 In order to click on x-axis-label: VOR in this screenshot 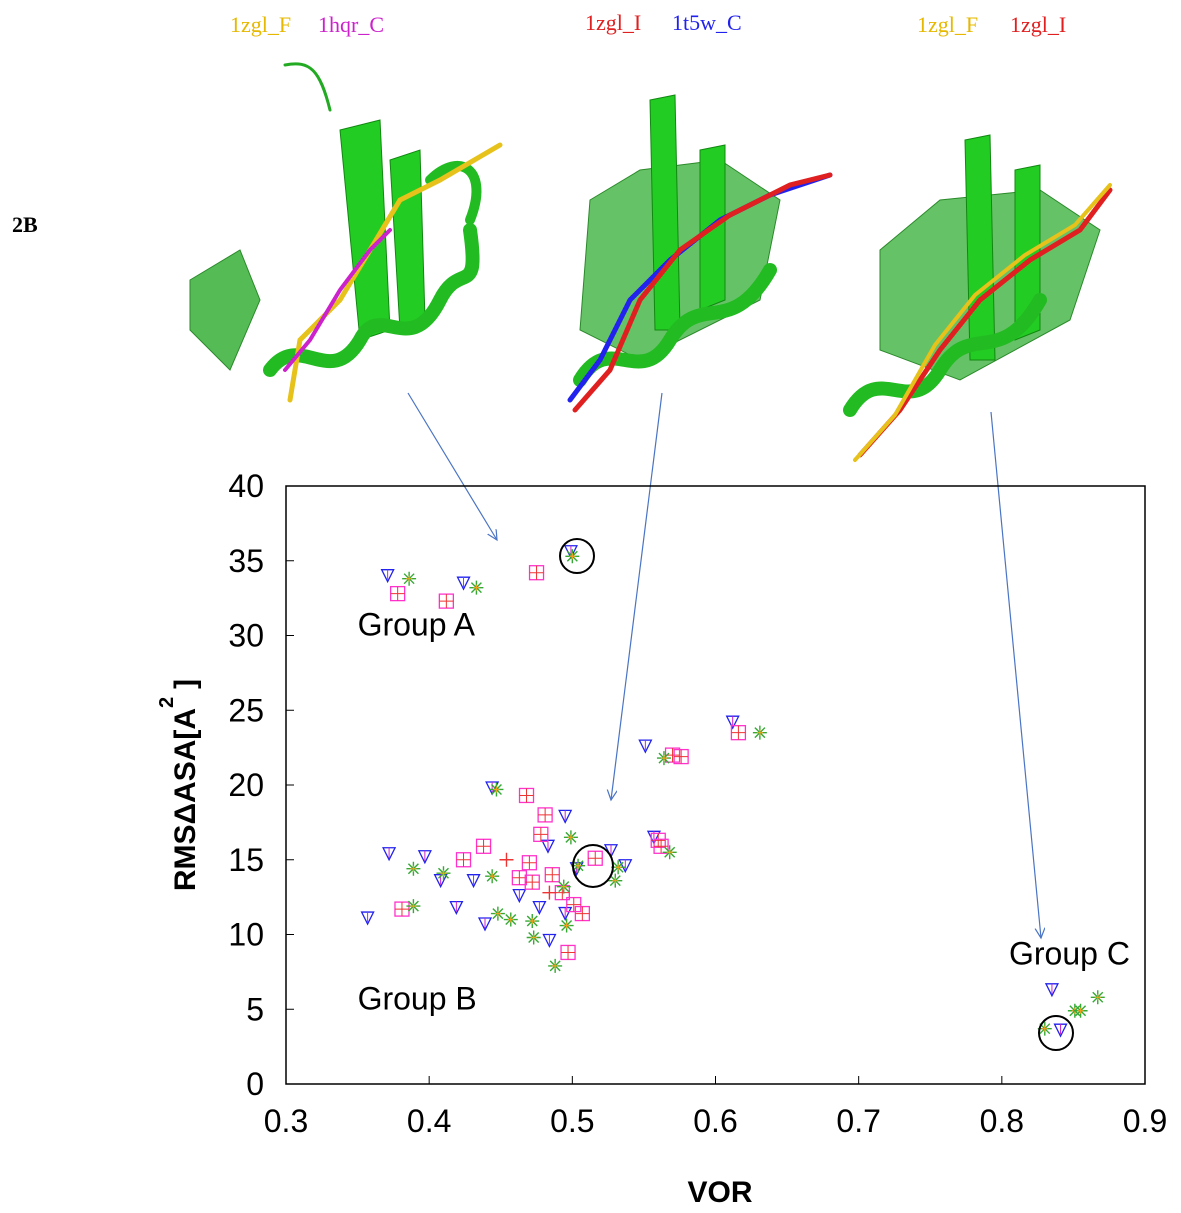, I will do `click(719, 1192)`.